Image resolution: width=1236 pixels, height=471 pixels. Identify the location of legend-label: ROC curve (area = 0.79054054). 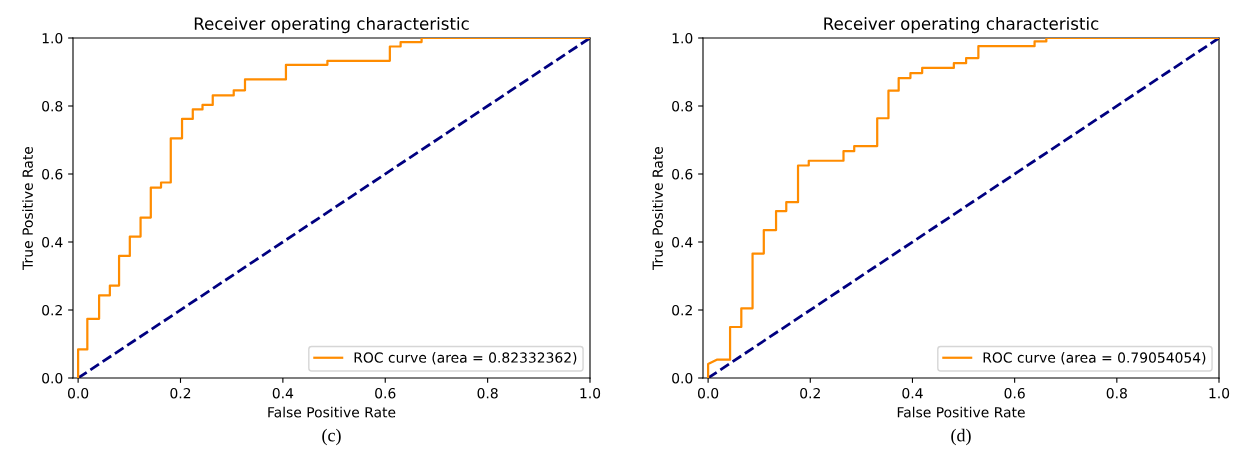
(1094, 358).